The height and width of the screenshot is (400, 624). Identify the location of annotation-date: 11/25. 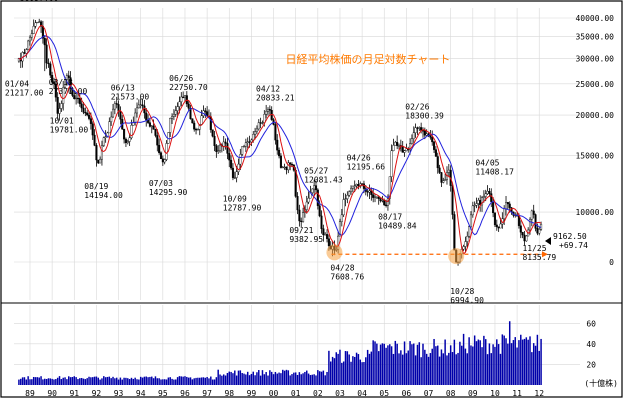
(534, 248).